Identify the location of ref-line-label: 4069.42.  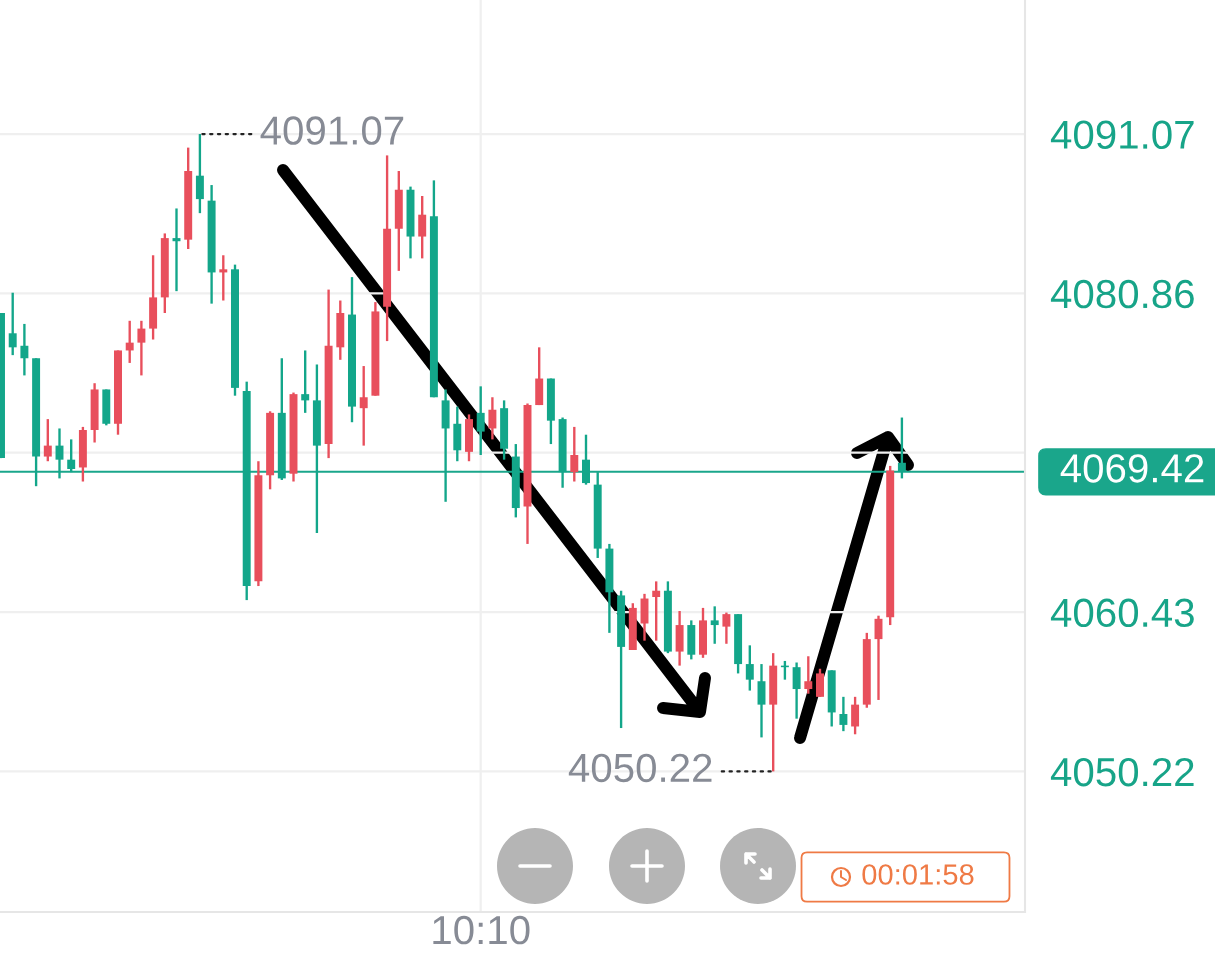
(1132, 468).